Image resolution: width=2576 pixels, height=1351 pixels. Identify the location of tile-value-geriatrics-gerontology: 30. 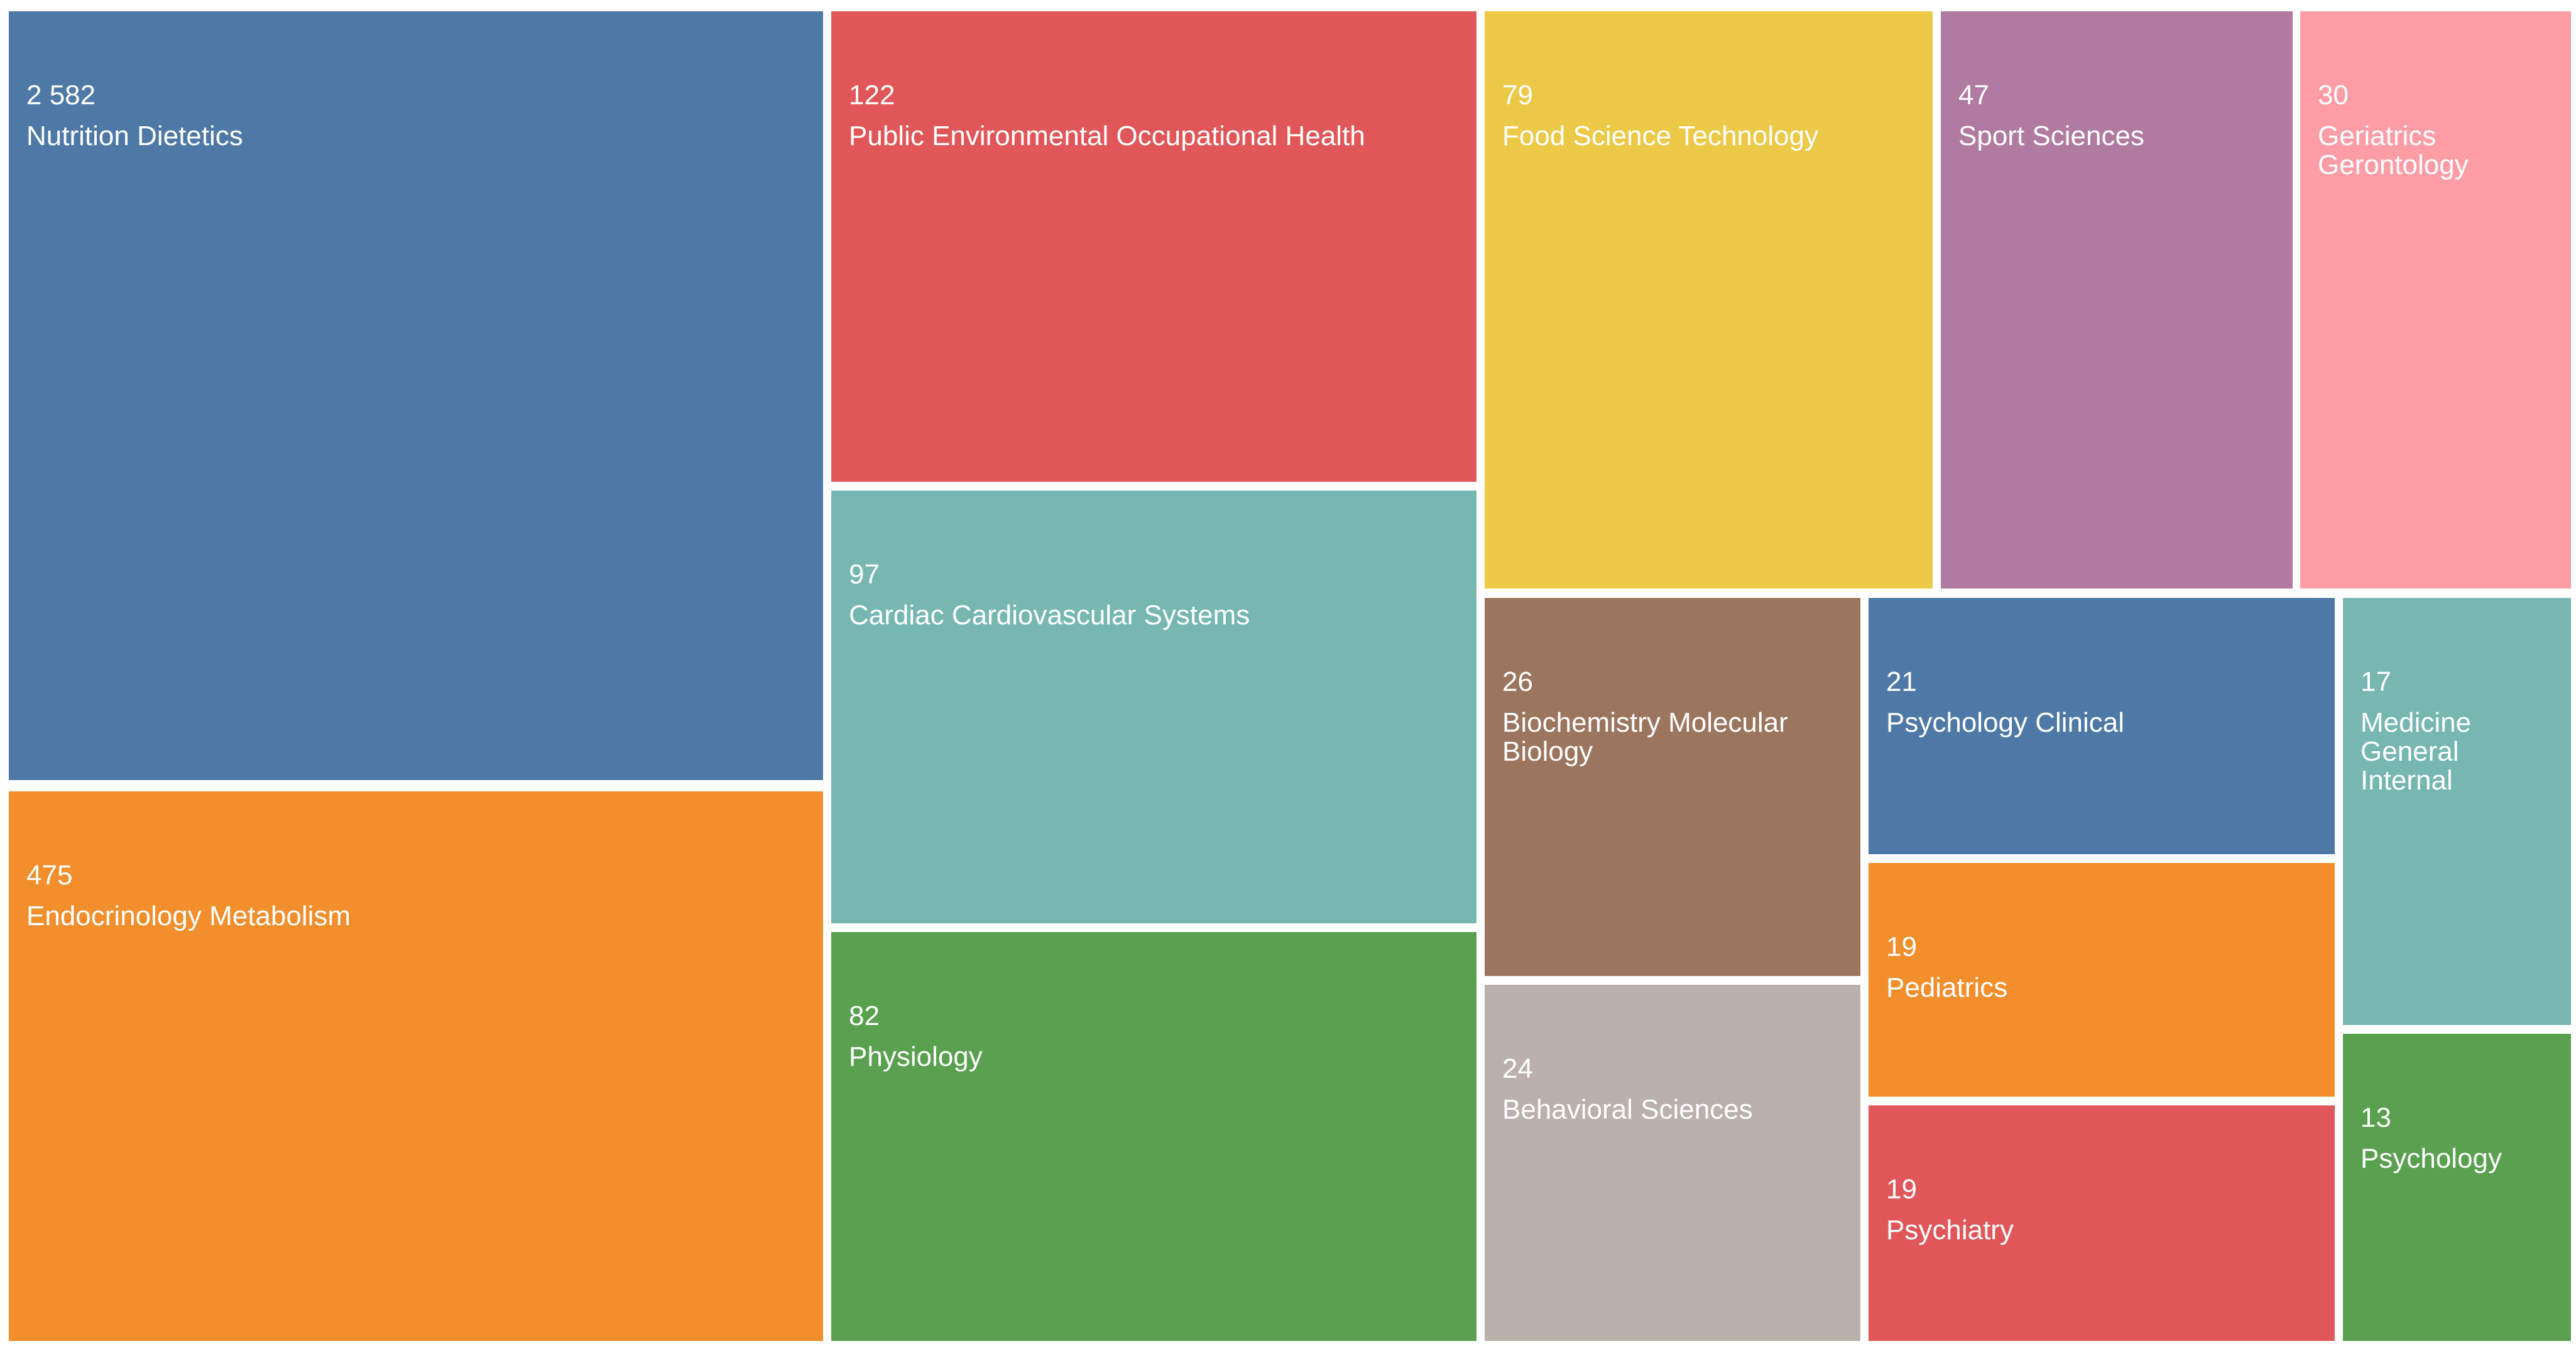
(2333, 95).